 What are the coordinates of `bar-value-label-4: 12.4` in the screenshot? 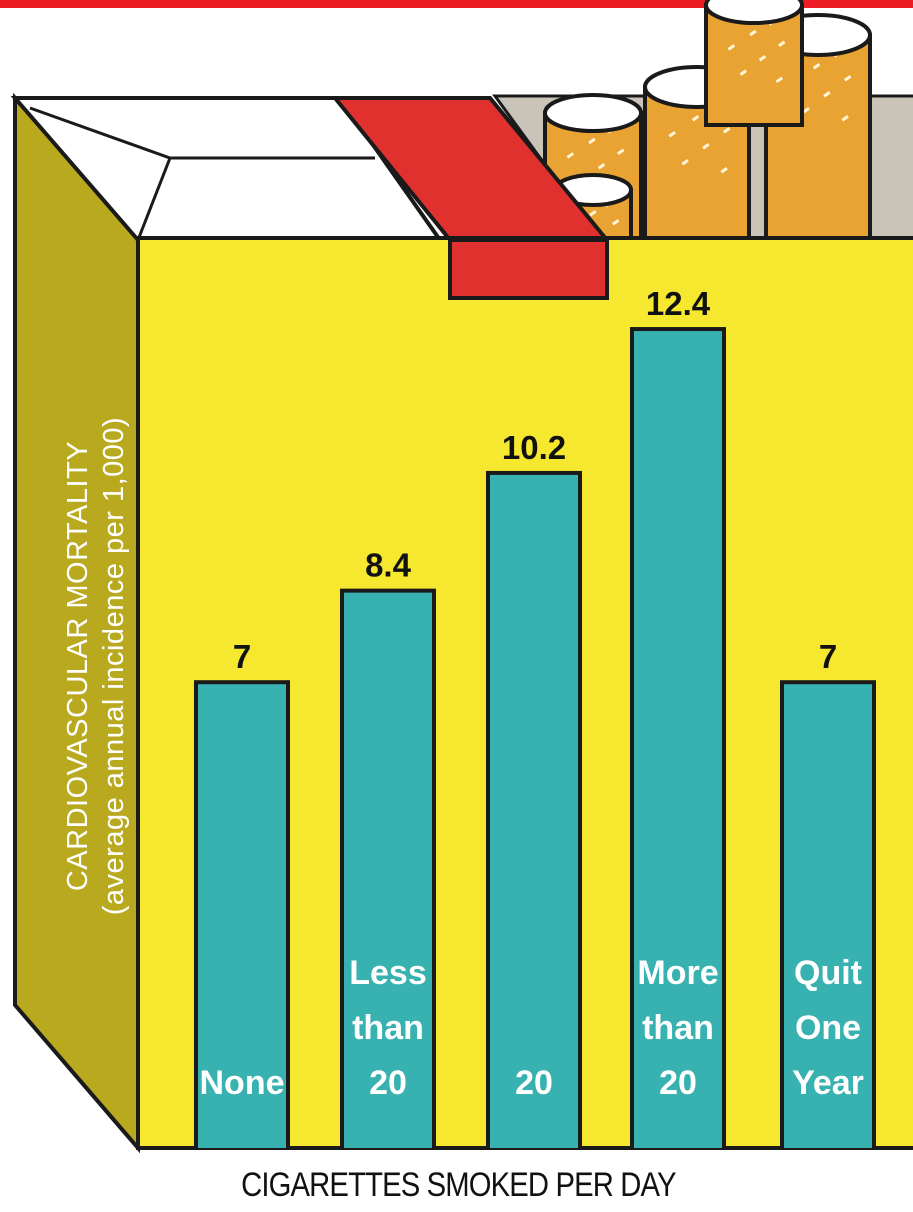 It's located at (678, 303).